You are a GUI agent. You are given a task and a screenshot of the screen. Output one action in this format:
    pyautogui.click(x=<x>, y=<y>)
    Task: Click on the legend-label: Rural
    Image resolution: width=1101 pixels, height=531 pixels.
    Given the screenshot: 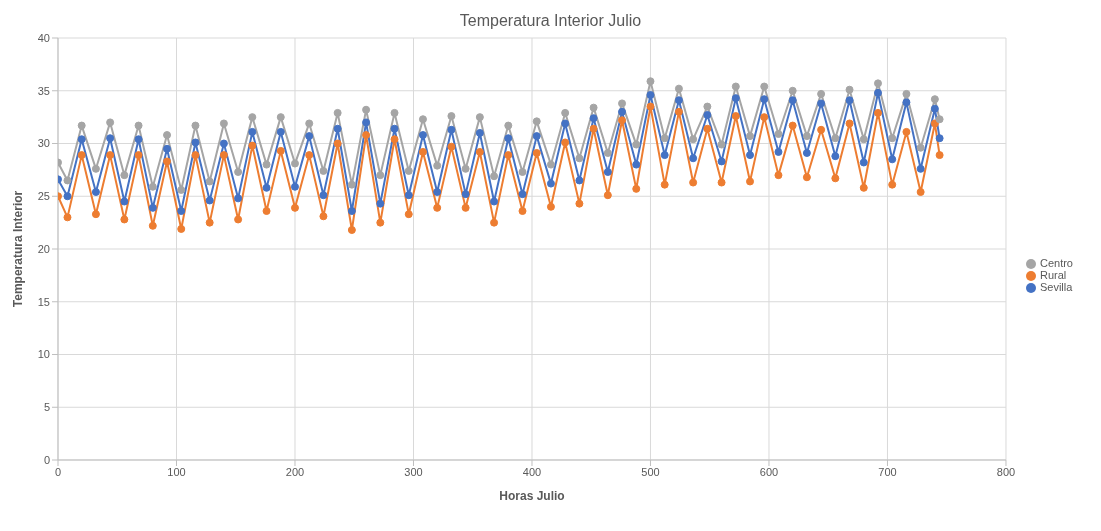 What is the action you would take?
    pyautogui.click(x=1053, y=274)
    